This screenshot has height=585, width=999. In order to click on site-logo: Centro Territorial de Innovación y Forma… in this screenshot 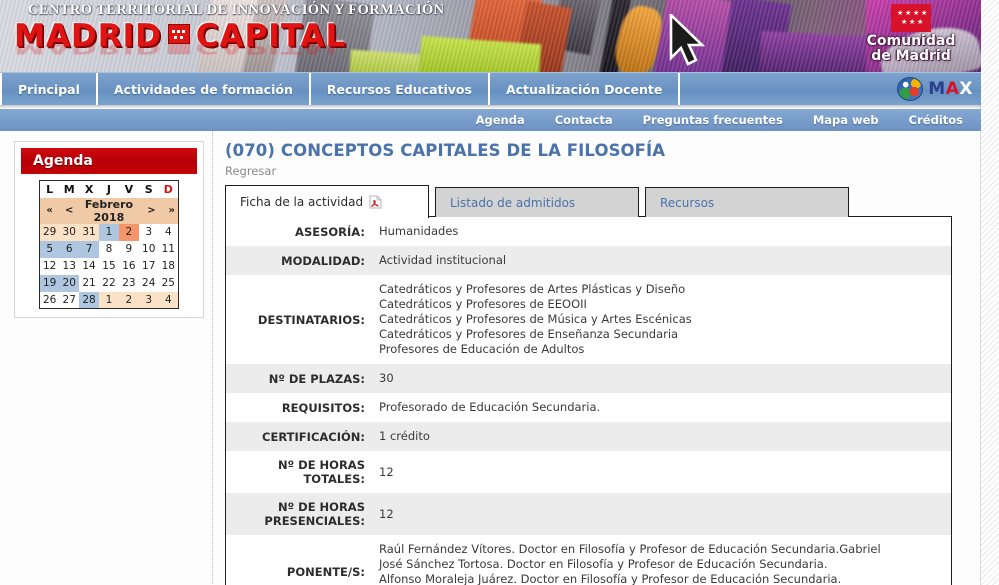, I will do `click(229, 36)`.